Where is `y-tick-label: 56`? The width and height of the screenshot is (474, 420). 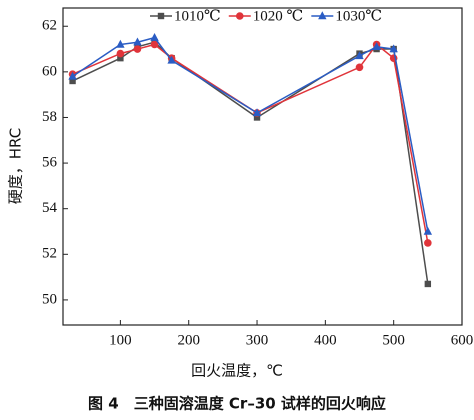 y-tick-label: 56 is located at coordinates (50, 163).